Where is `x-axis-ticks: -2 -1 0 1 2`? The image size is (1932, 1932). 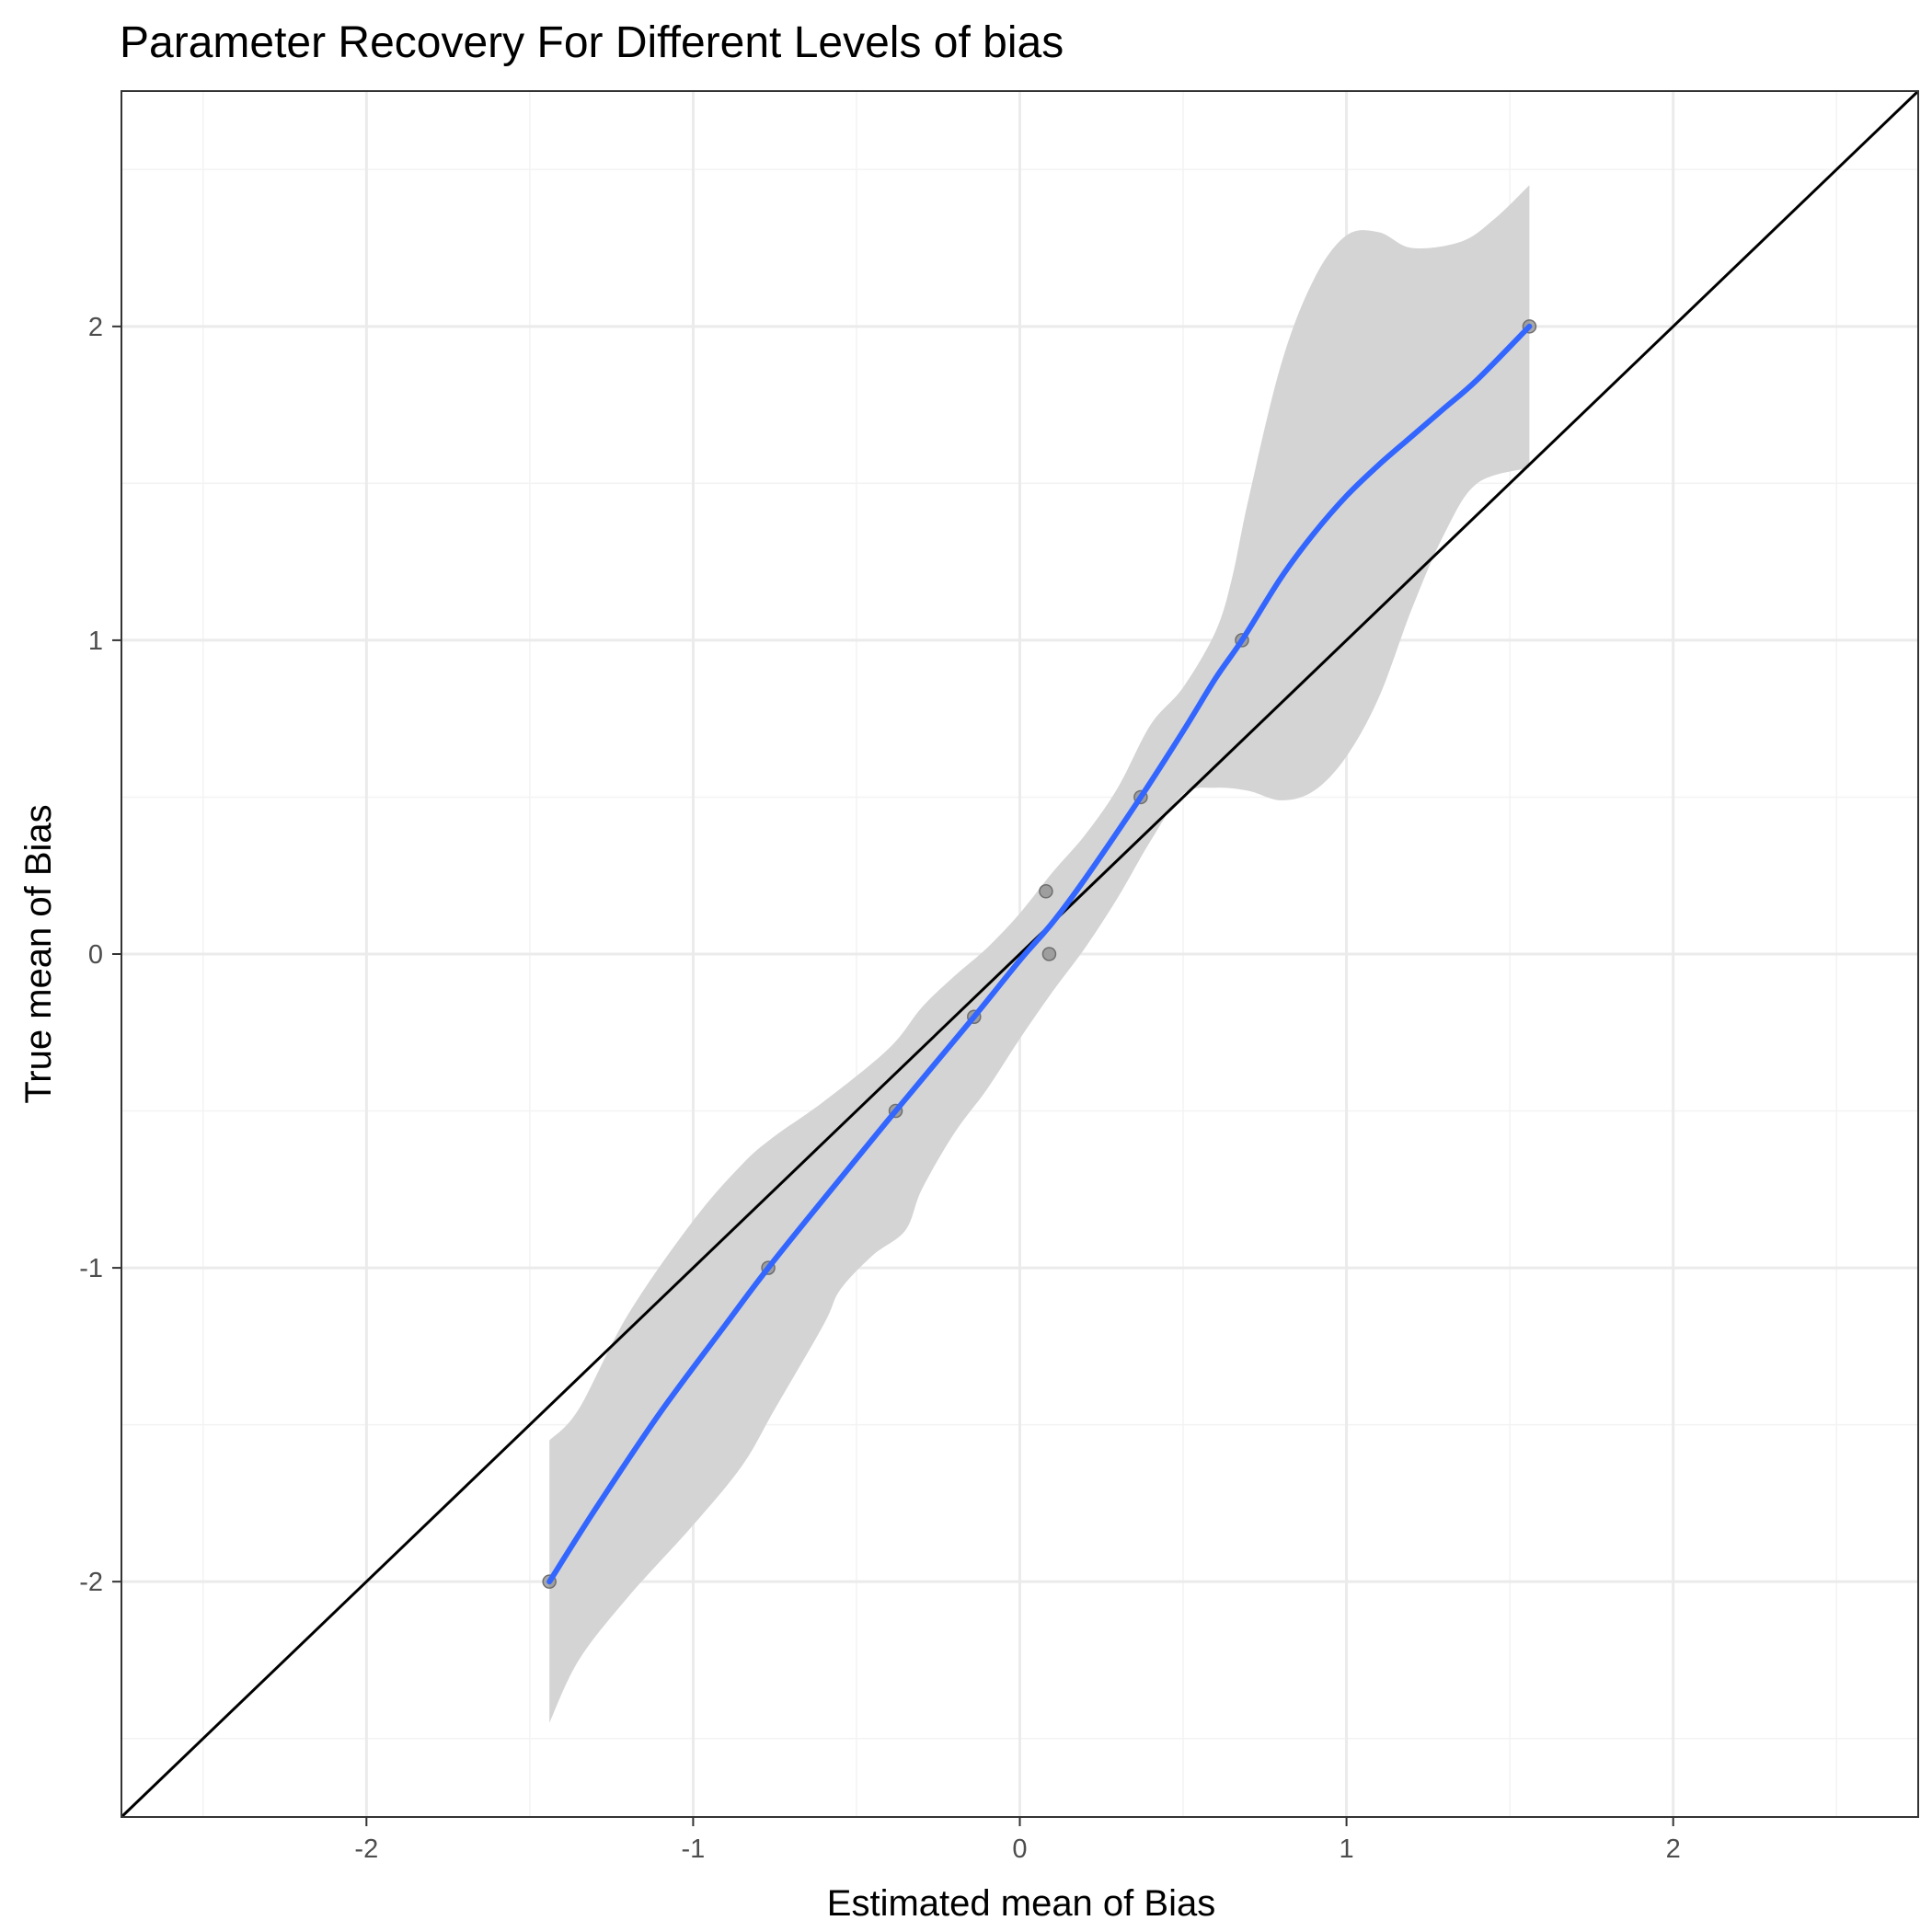
x-axis-ticks: -2 -1 0 1 2 is located at coordinates (1018, 1840).